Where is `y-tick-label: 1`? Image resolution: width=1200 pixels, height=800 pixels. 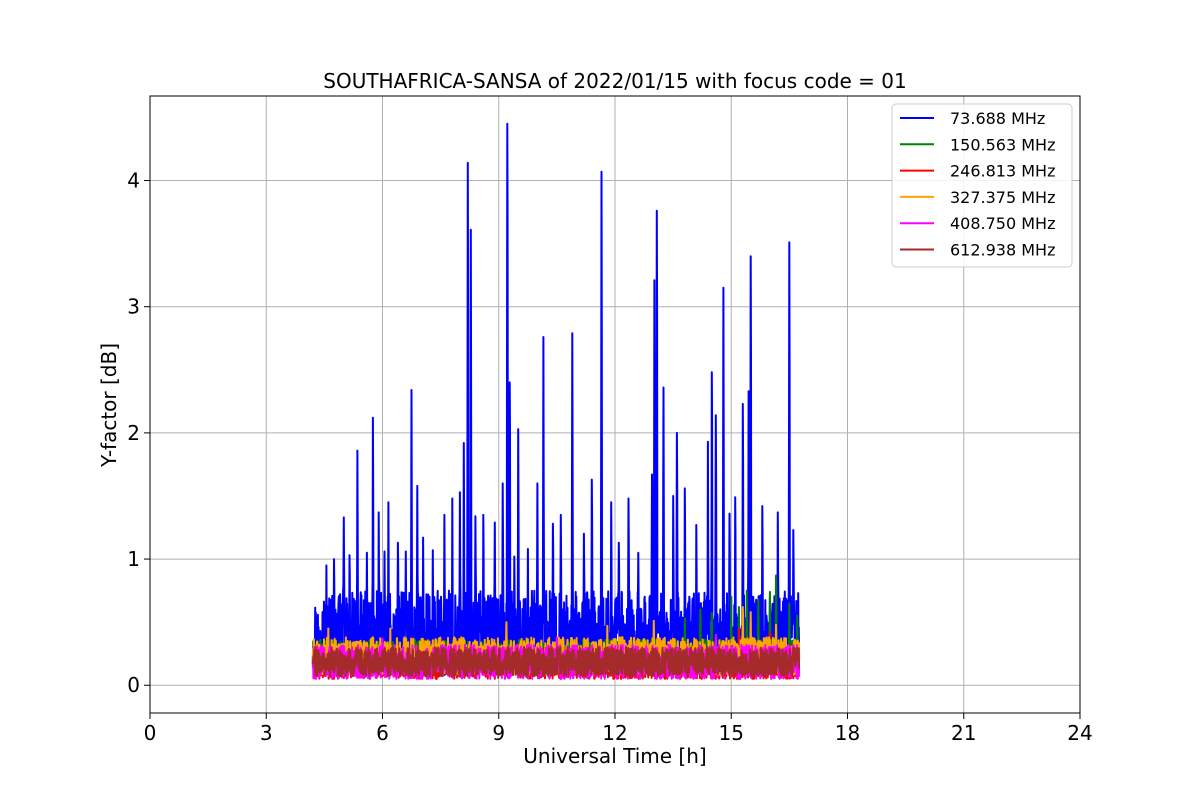 y-tick-label: 1 is located at coordinates (133, 559).